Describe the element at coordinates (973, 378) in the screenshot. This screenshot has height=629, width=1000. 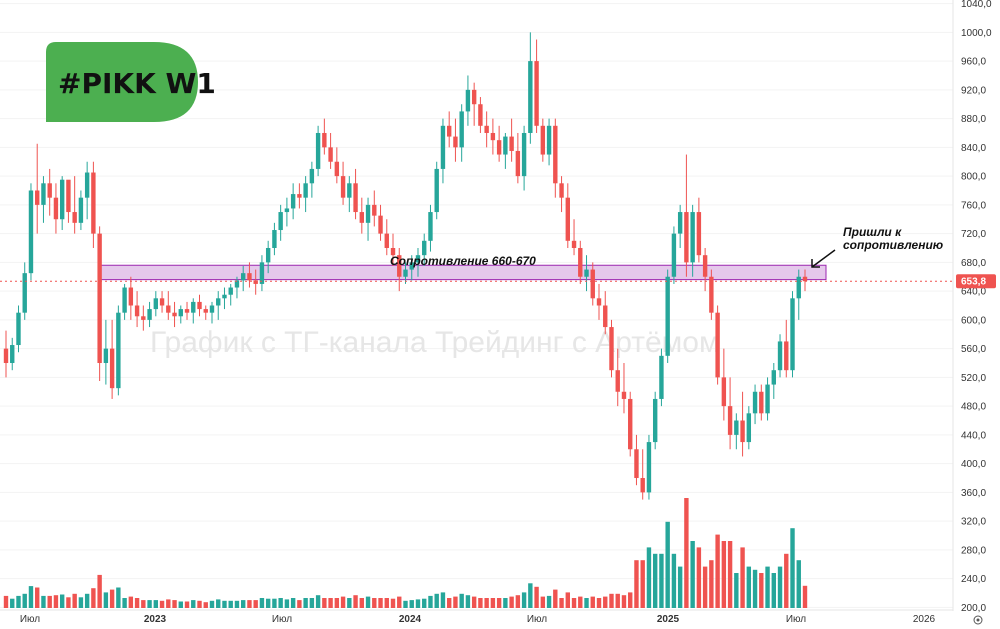
I see `y-tick-label: 520,0` at that location.